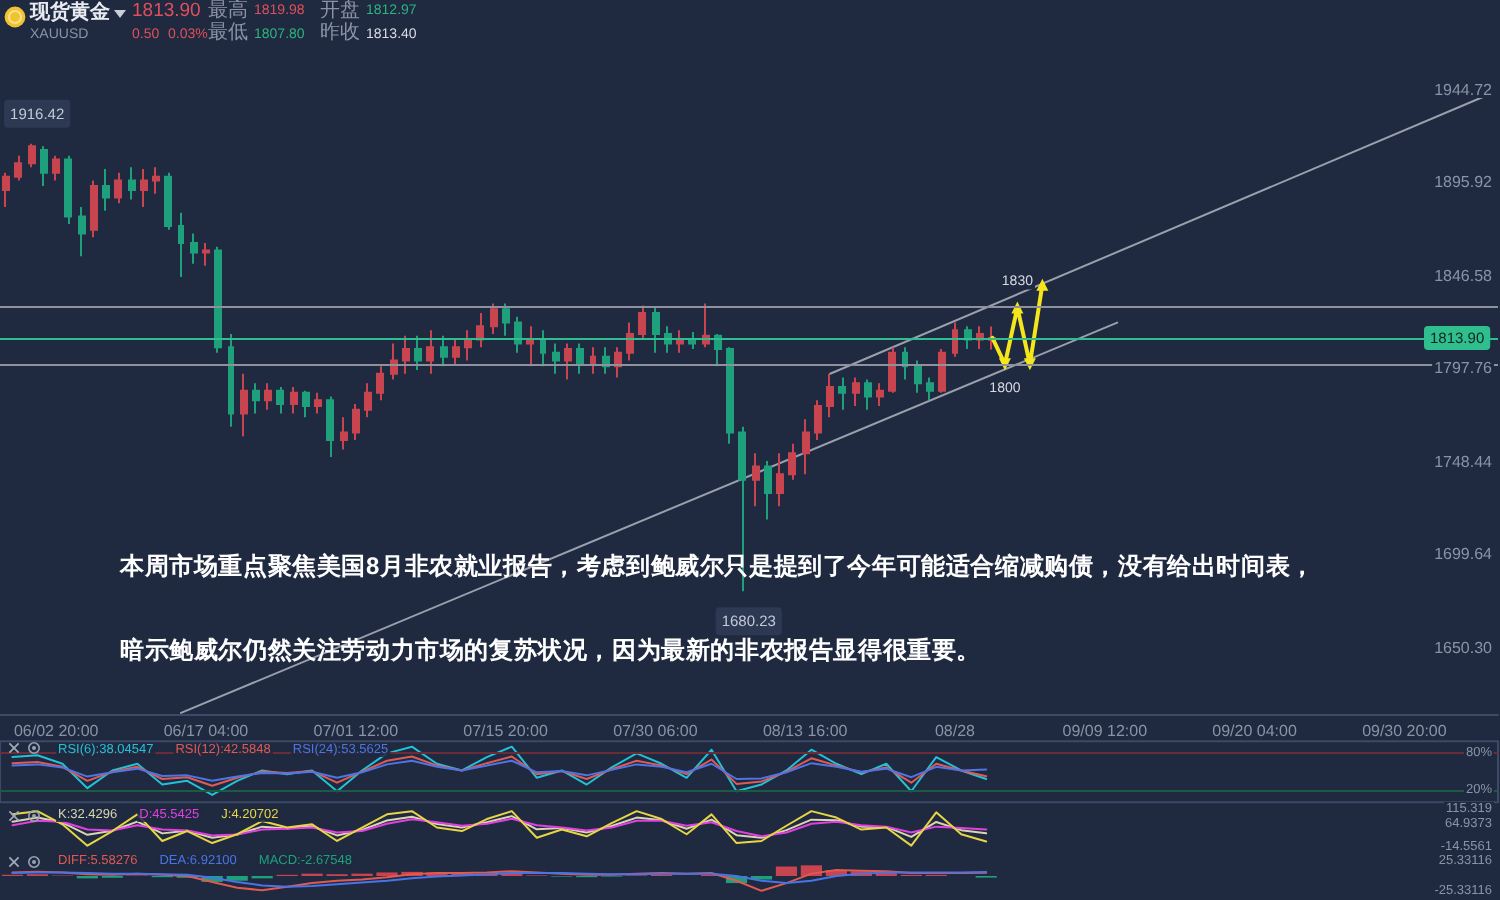 The image size is (1500, 900). Describe the element at coordinates (1464, 275) in the screenshot. I see `y-tick-label: 1846.58` at that location.